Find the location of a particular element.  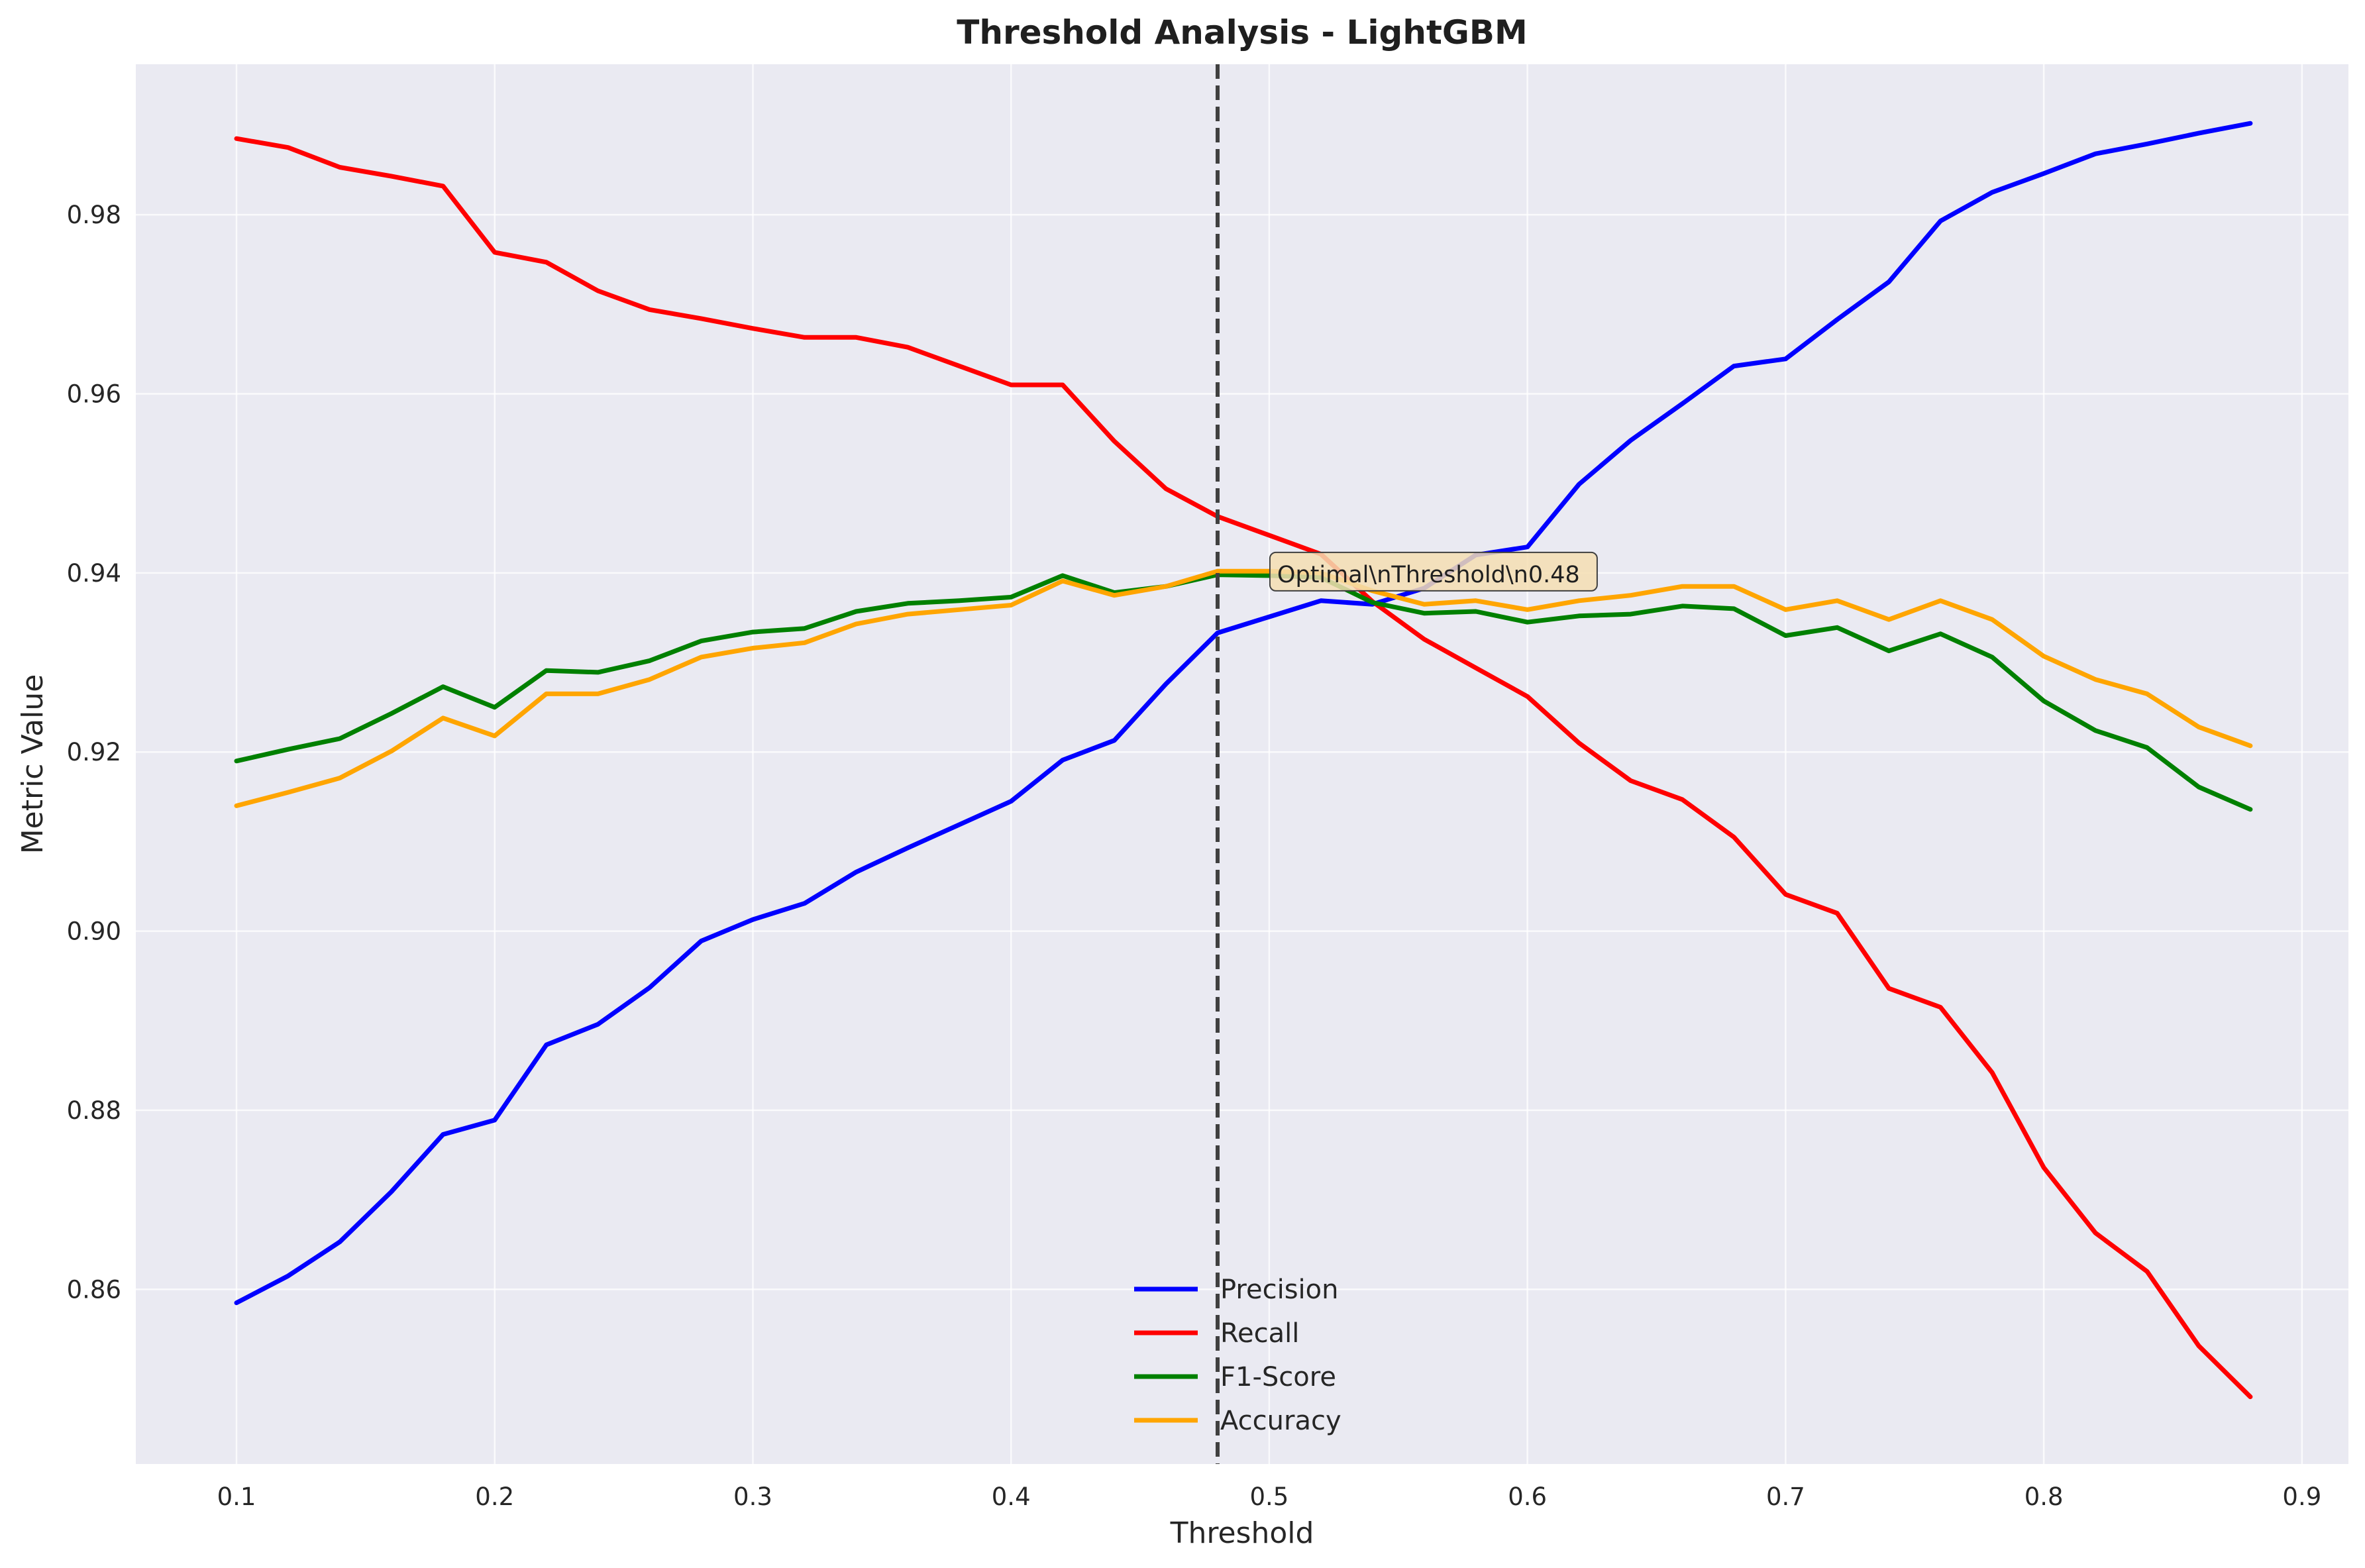

x-tick-label: 0.3 is located at coordinates (752, 1497).